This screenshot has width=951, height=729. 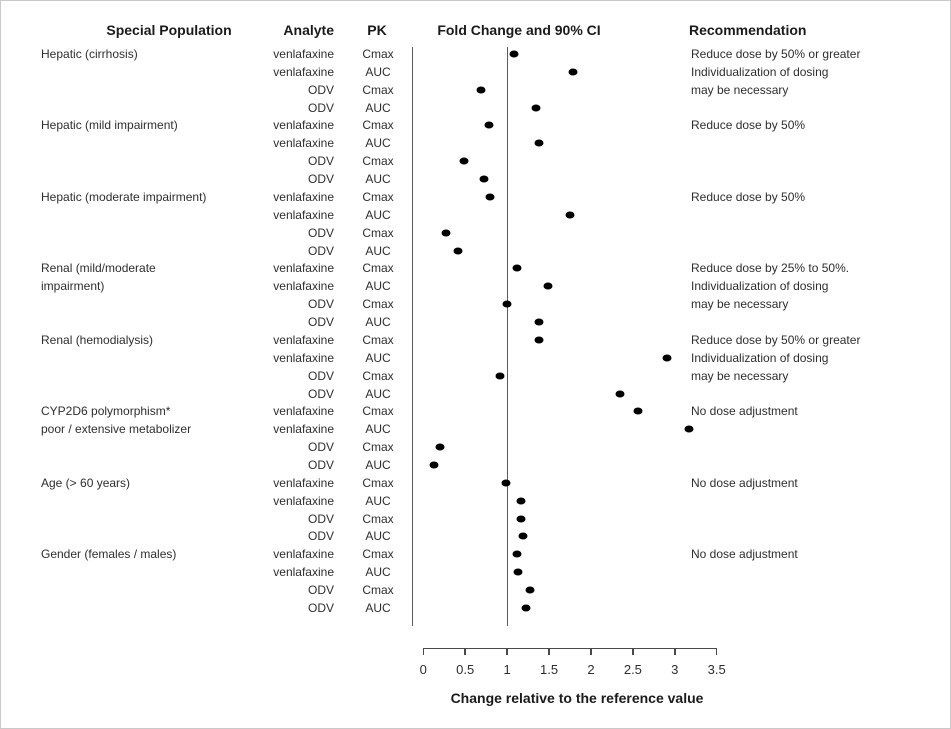 I want to click on population-label: Hepatic (mild impairment), so click(x=109, y=125).